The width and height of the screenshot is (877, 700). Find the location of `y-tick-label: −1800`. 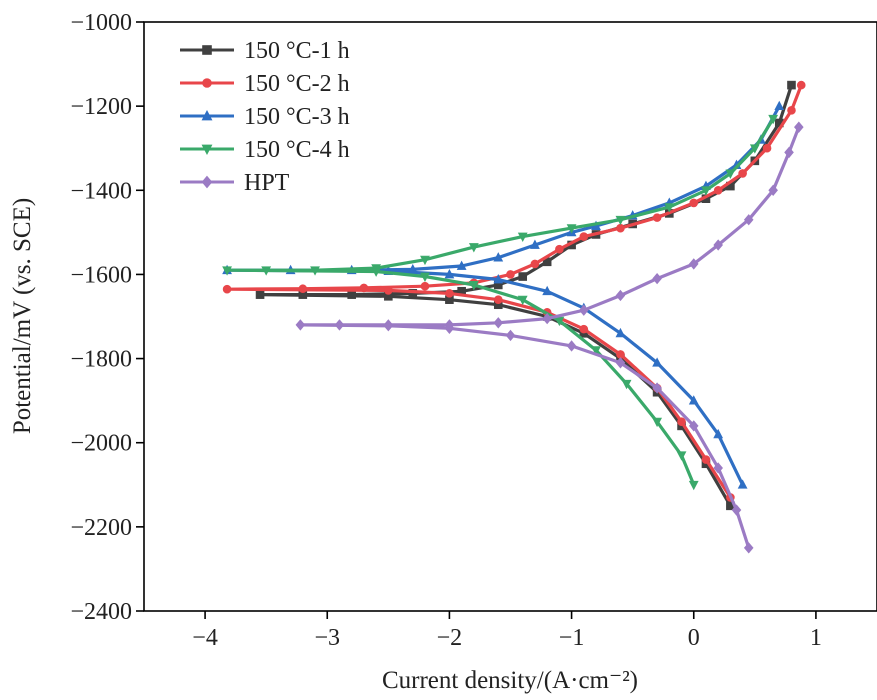

y-tick-label: −1800 is located at coordinates (101, 360).